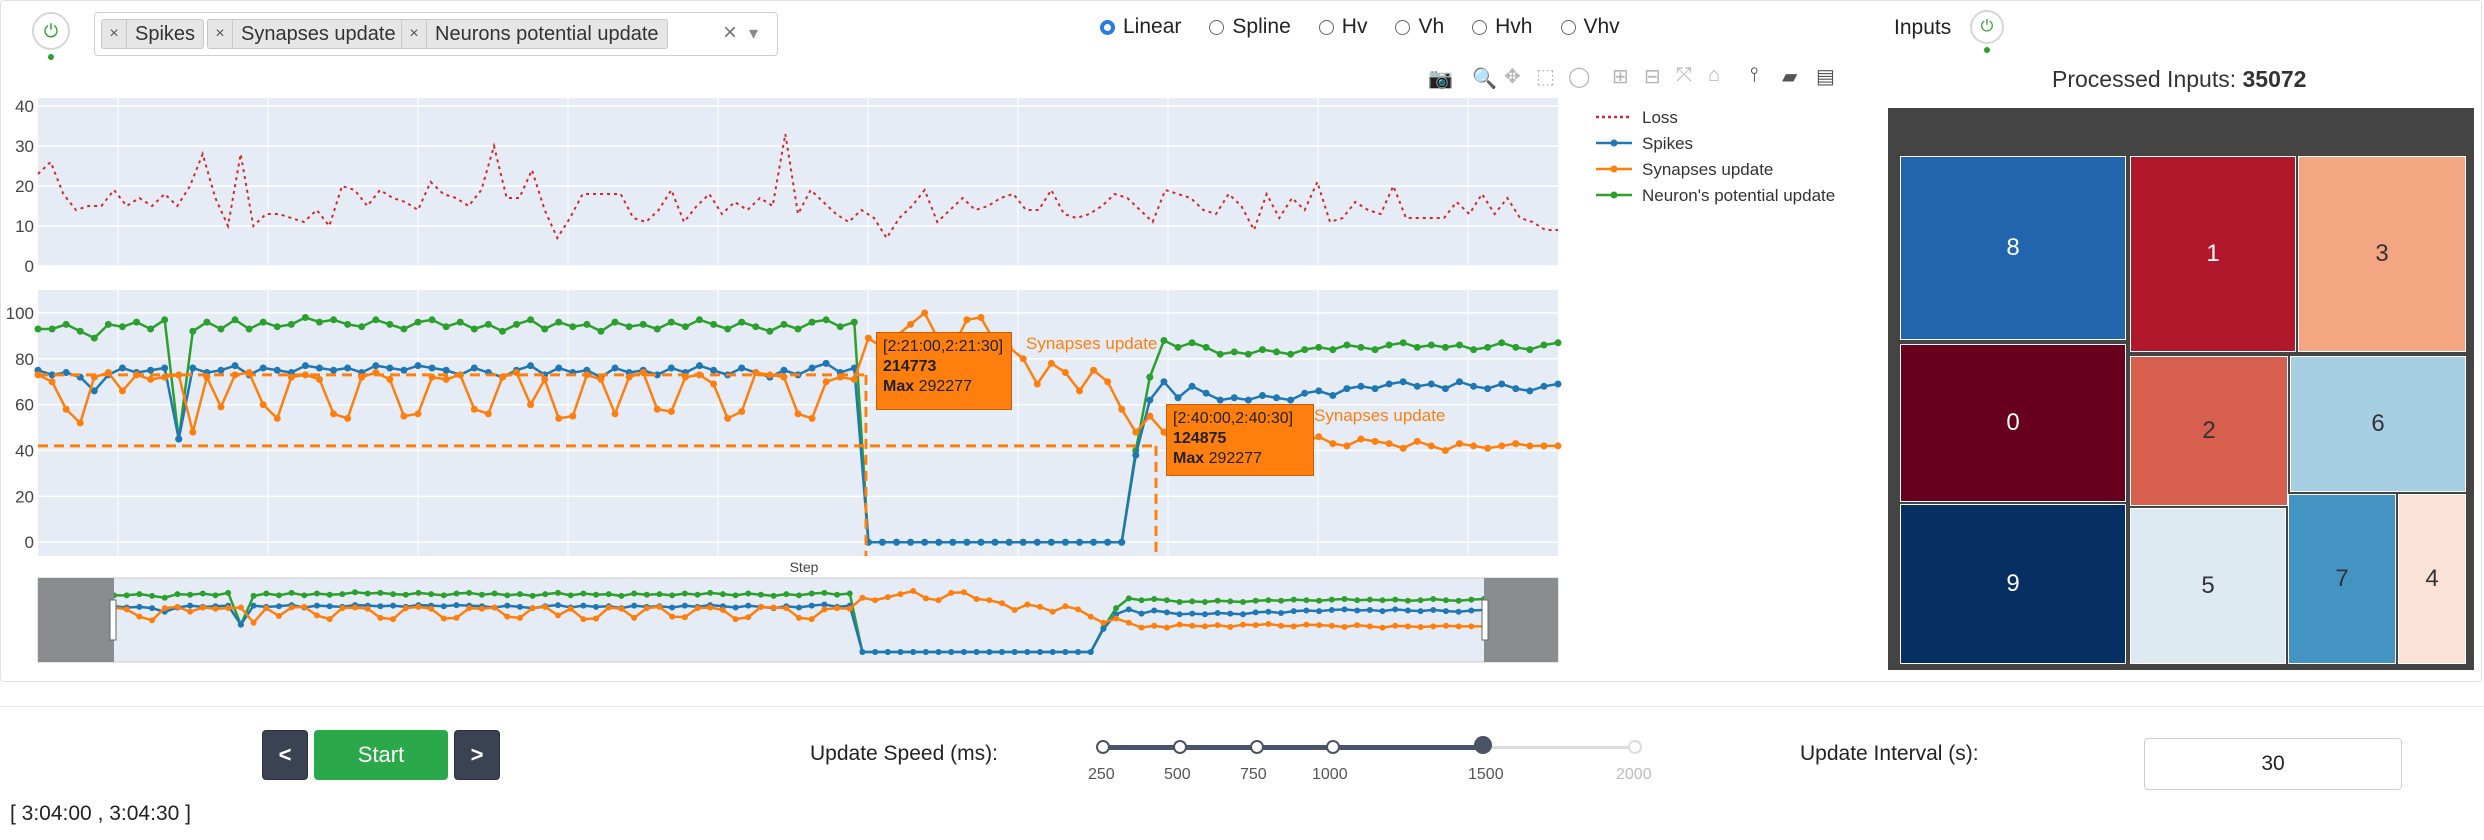 This screenshot has height=840, width=2484. I want to click on radio-hvh: Hvh, so click(1502, 27).